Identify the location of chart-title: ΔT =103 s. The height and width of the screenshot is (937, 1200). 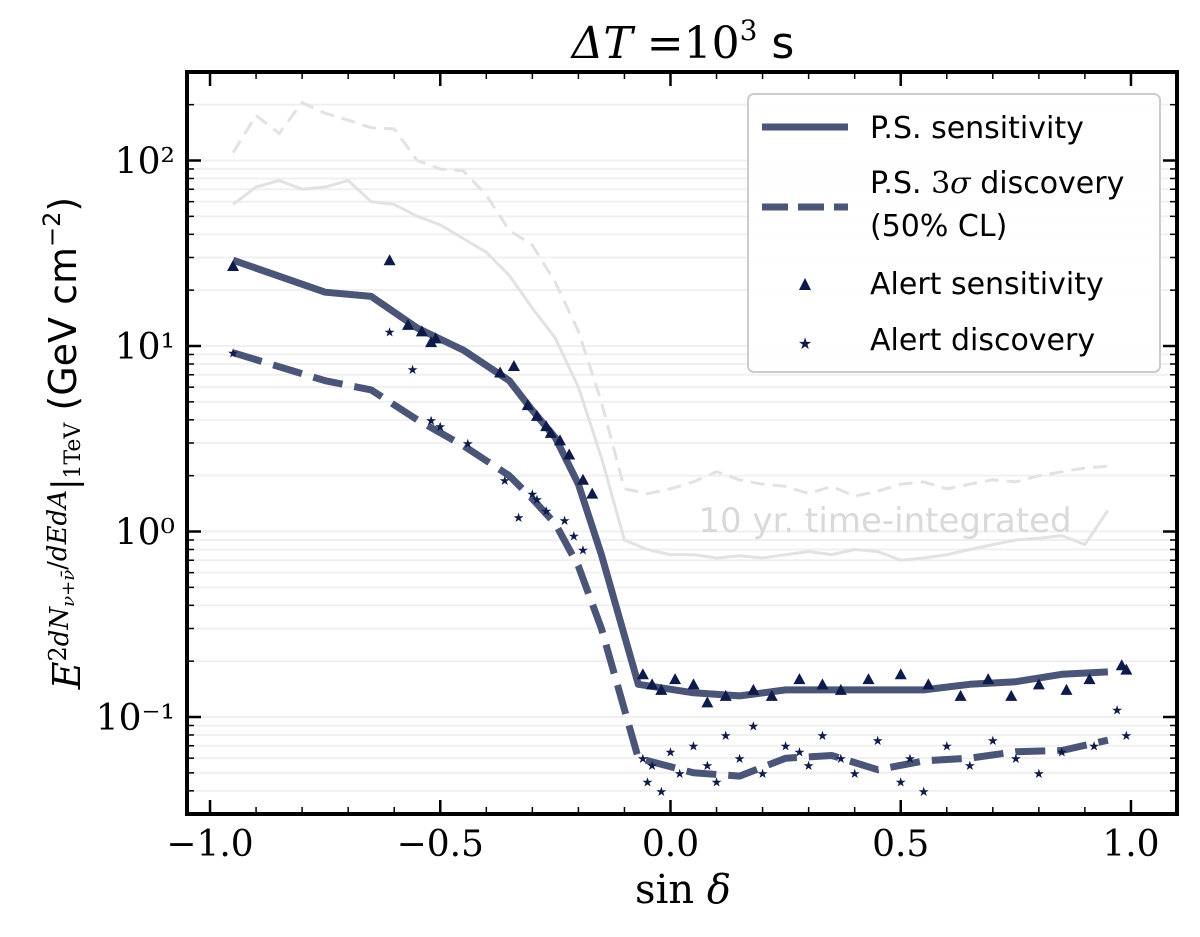
(682, 41).